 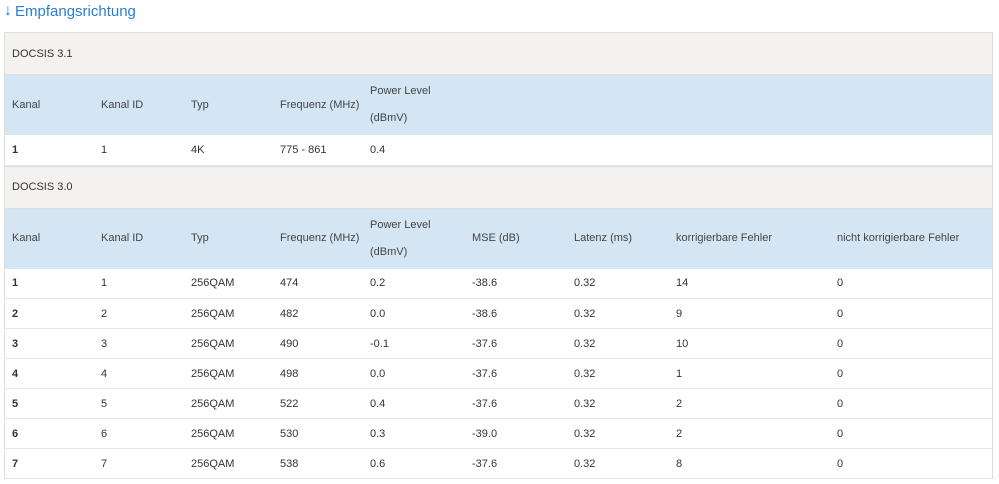 I want to click on table-row: 6 6 256QAM 530 0.3 -39.0 0.32 2 0, so click(x=498, y=433).